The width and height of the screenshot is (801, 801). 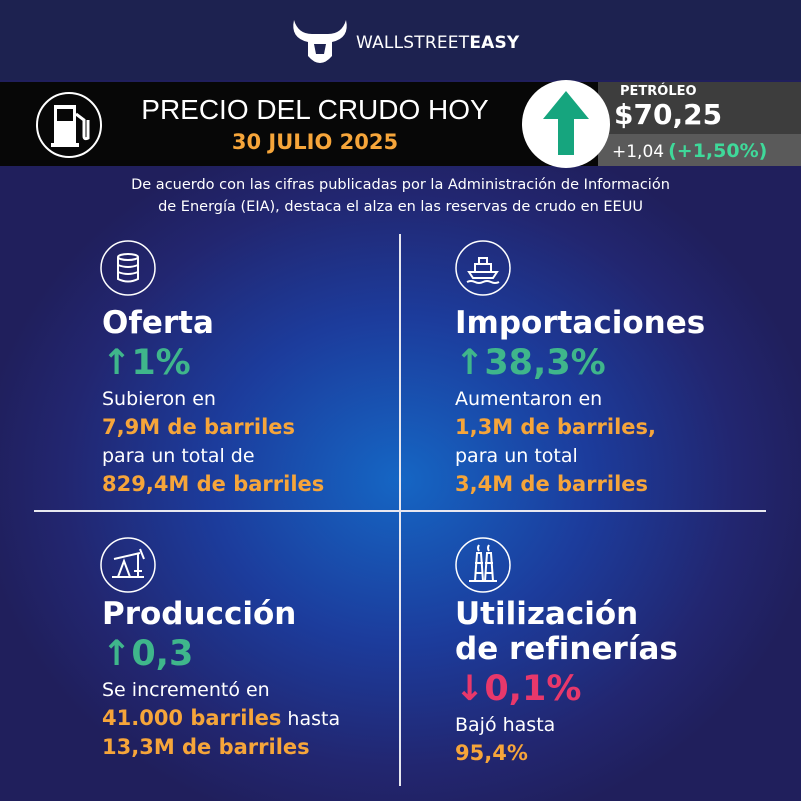 I want to click on up-arrow-icon, so click(x=566, y=124).